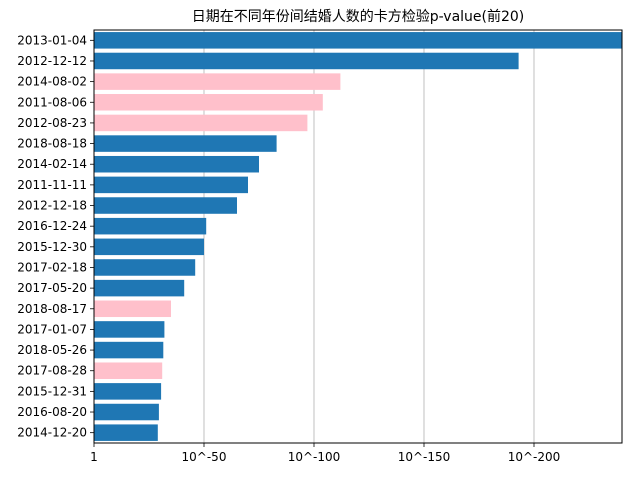 This screenshot has width=640, height=480. Describe the element at coordinates (204, 457) in the screenshot. I see `x-tick-label: 10^-50` at that location.